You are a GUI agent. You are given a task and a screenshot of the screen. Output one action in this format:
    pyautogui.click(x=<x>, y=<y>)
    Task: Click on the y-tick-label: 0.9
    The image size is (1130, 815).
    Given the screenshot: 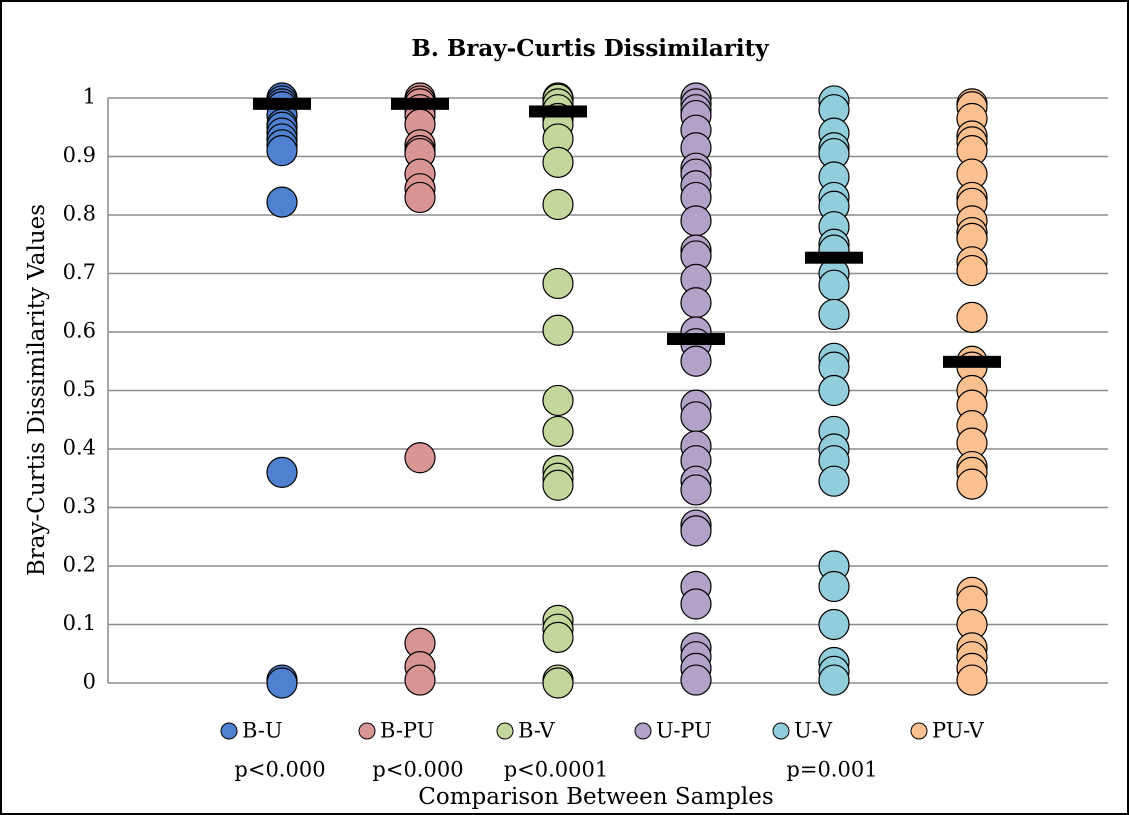 What is the action you would take?
    pyautogui.click(x=79, y=155)
    